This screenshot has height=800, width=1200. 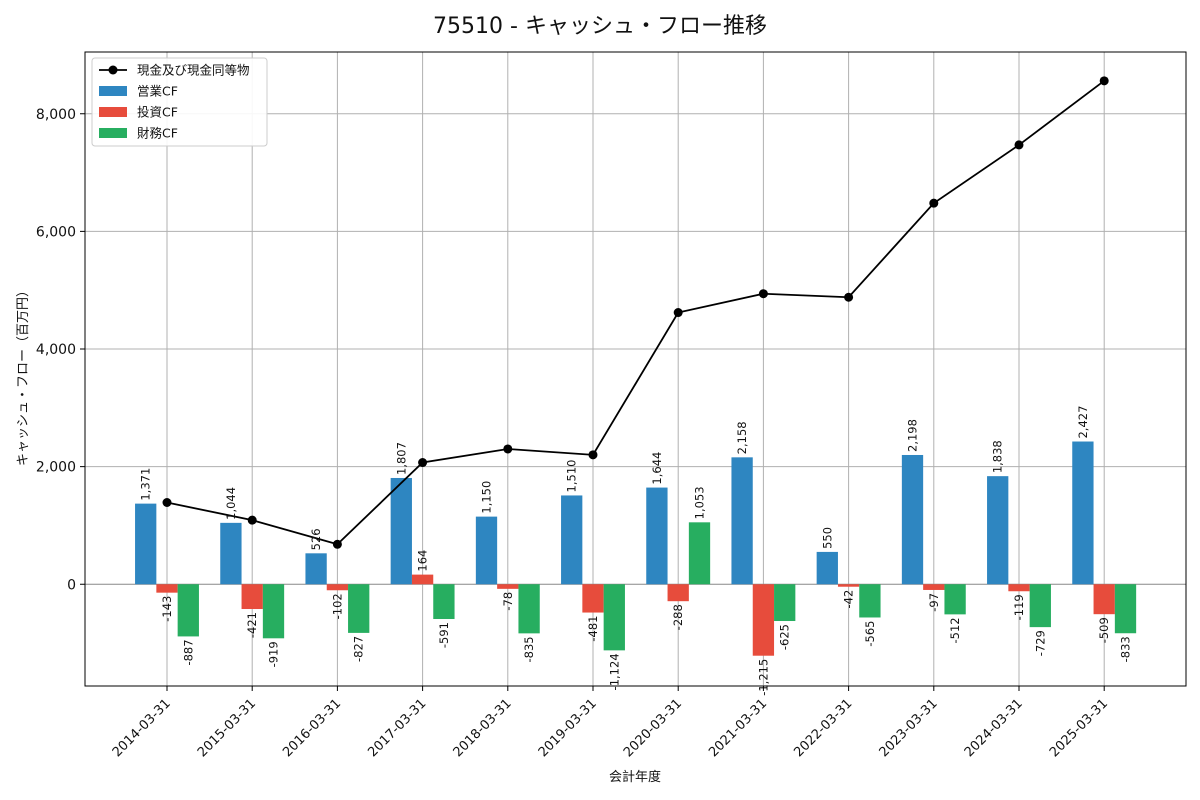 I want to click on bar-value-label: -481, so click(x=593, y=629).